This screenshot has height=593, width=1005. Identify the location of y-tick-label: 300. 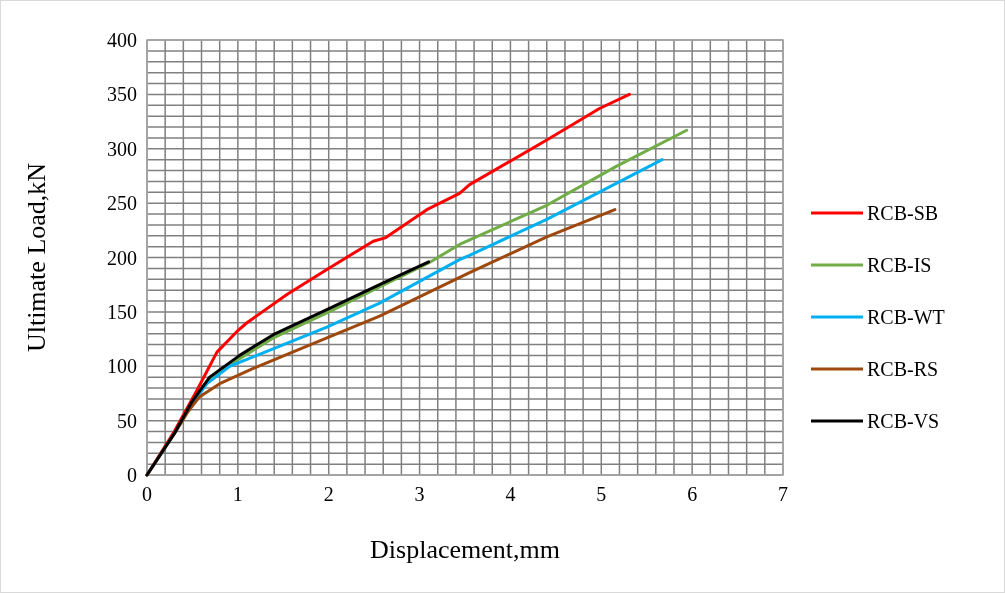
(122, 148).